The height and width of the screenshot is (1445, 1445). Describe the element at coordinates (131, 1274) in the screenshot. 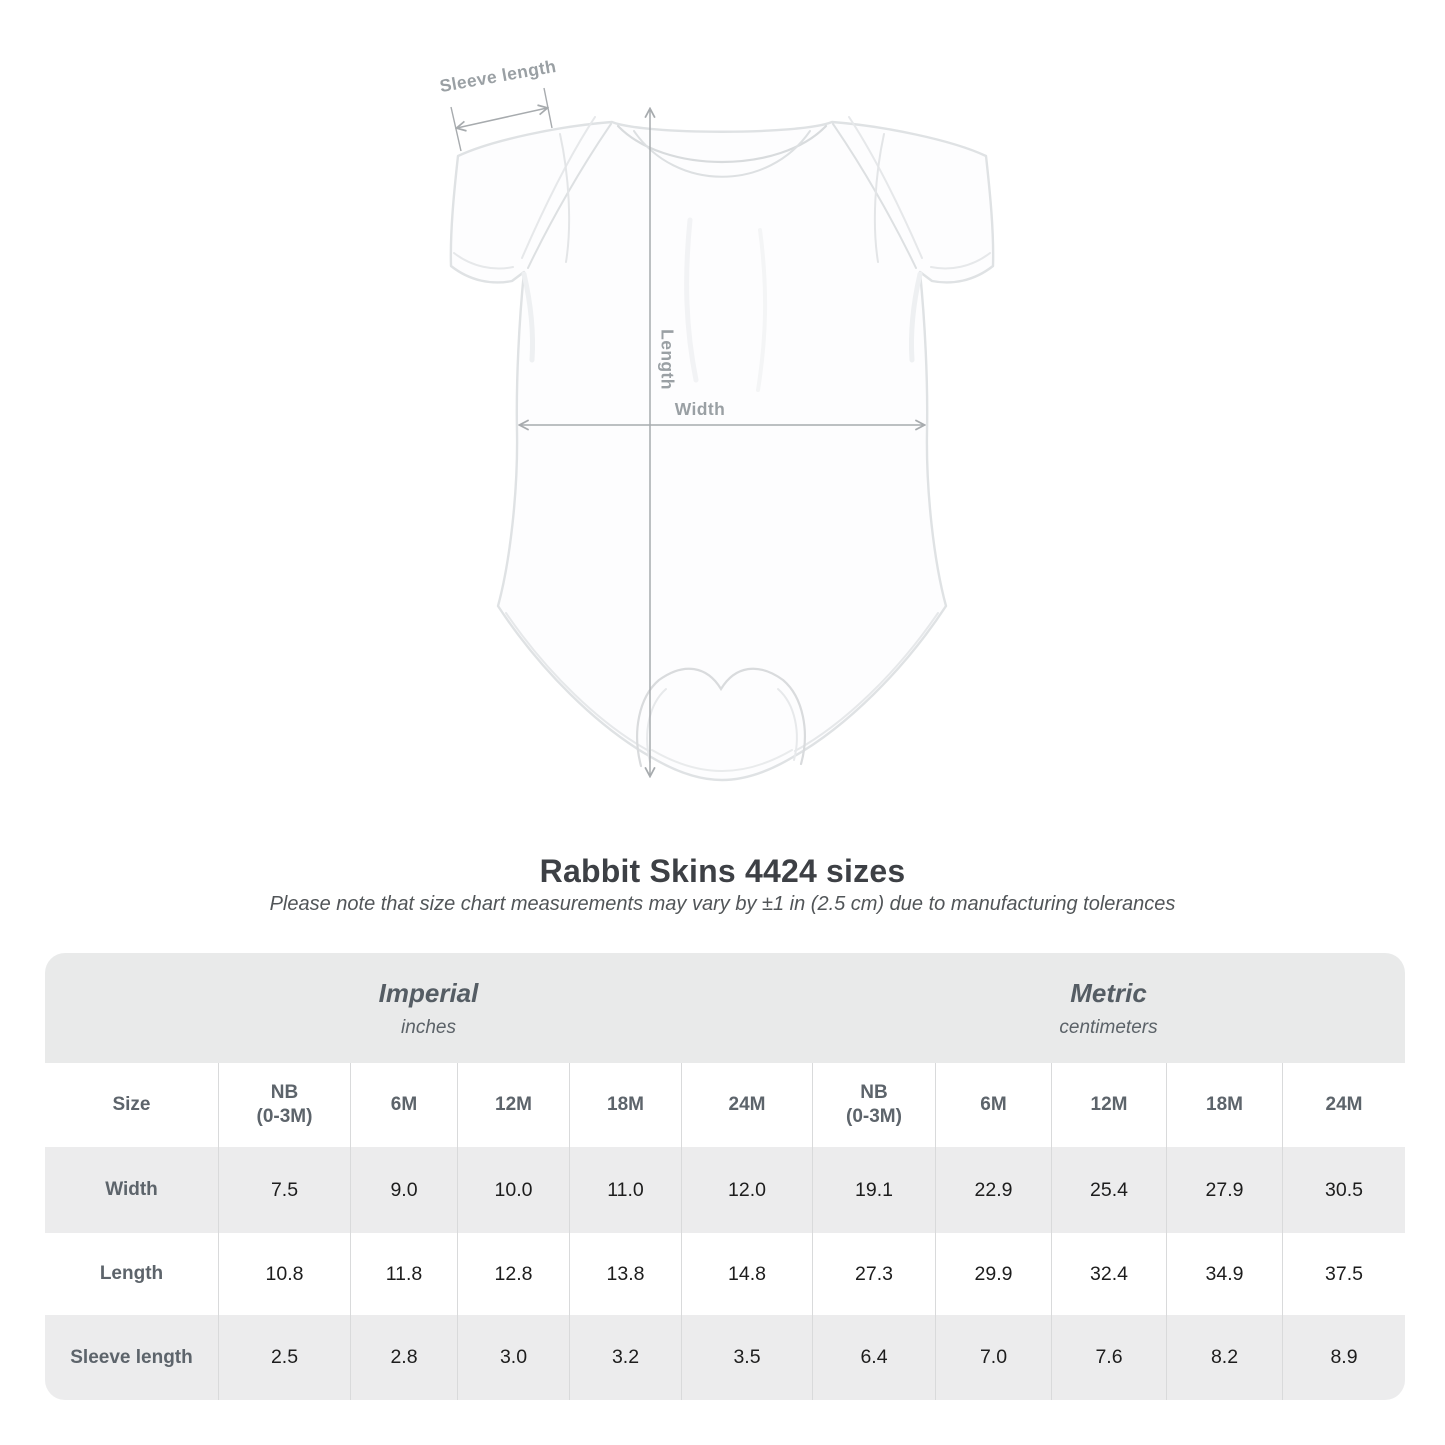

I see `row-label-length: Length` at that location.